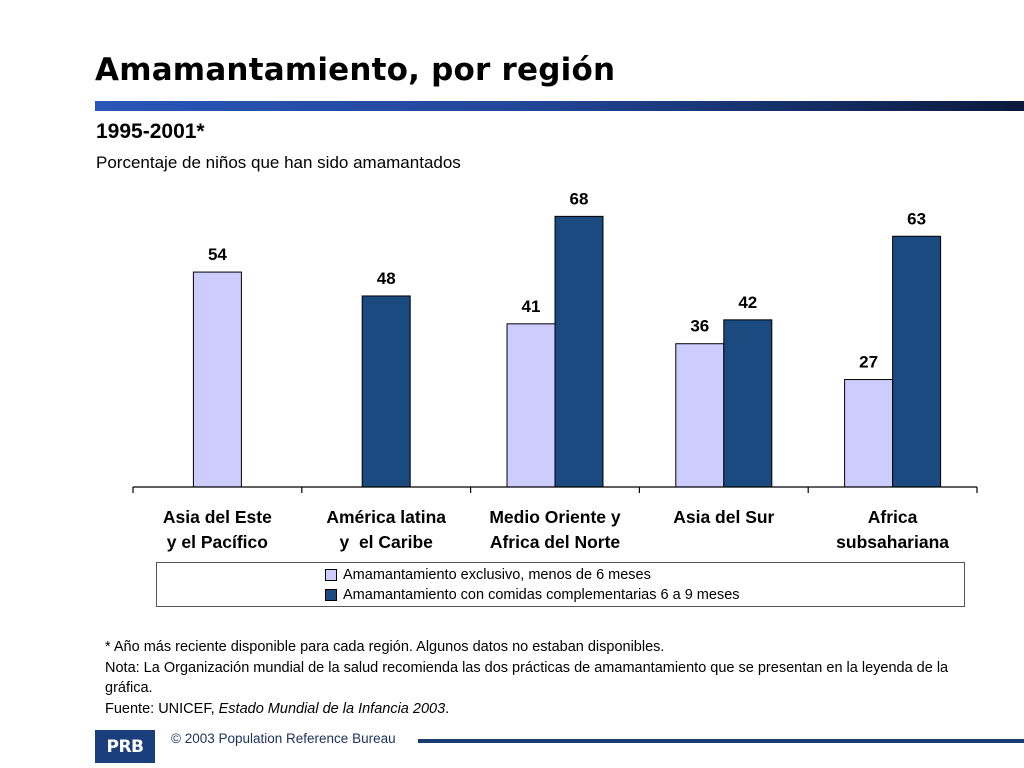 This screenshot has width=1024, height=768. What do you see at coordinates (283, 738) in the screenshot?
I see `copyright: © 2003 Population Reference Bureau` at bounding box center [283, 738].